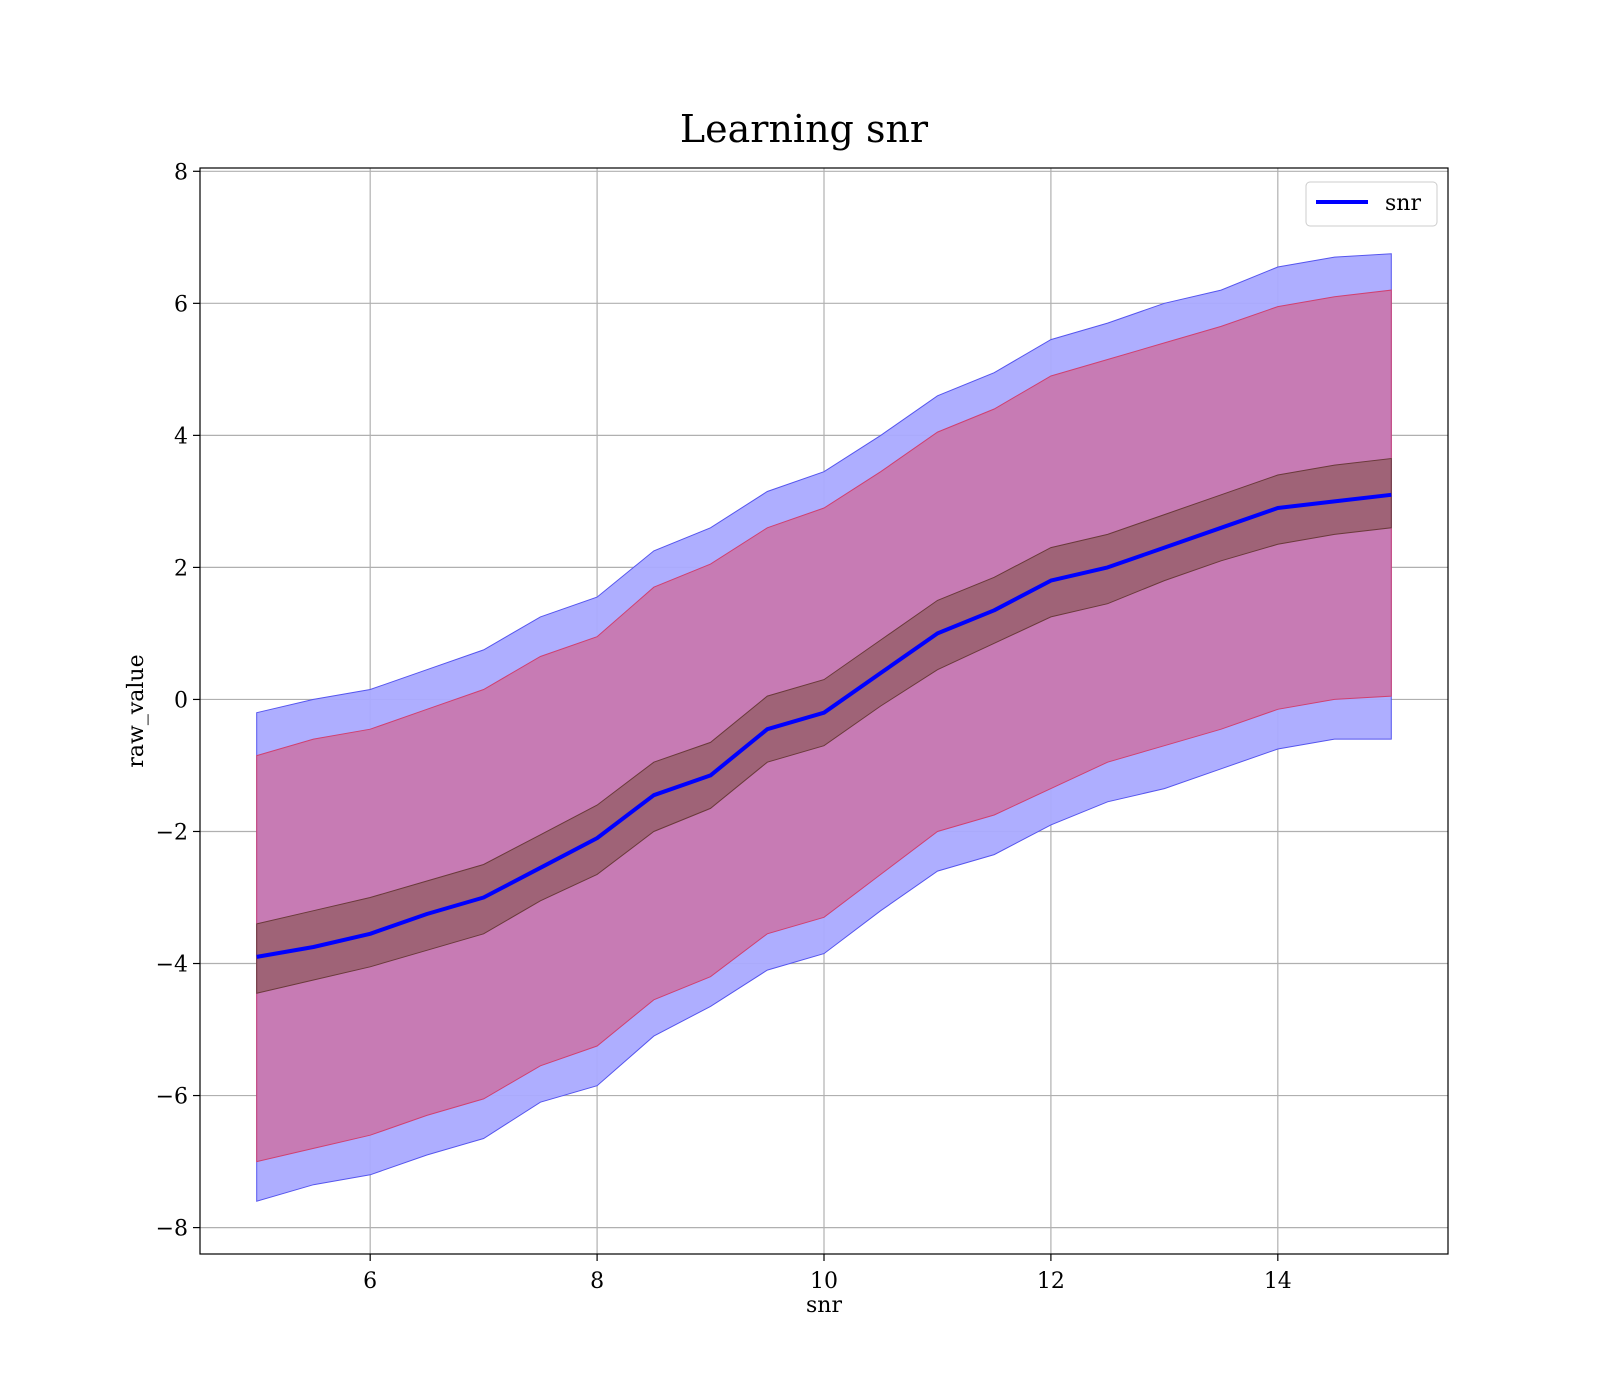 The height and width of the screenshot is (1400, 1600). What do you see at coordinates (136, 710) in the screenshot?
I see `y-axis-title: raw_value` at bounding box center [136, 710].